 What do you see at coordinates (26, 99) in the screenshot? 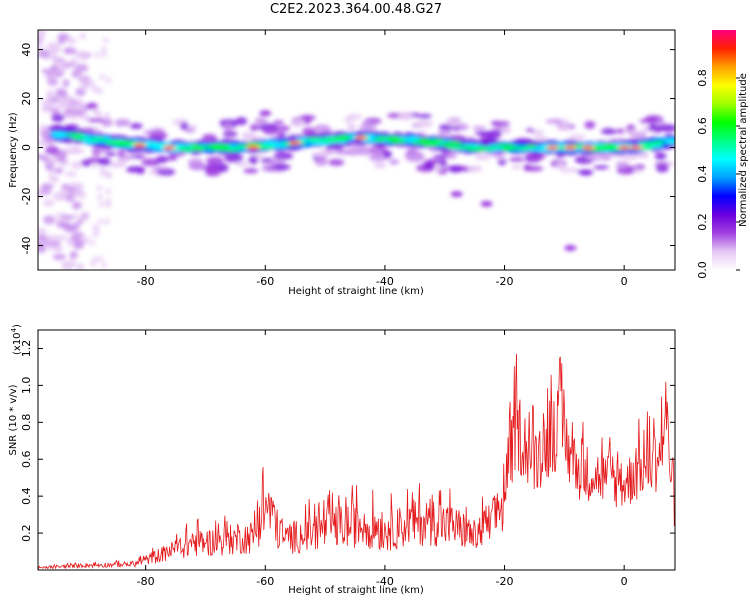
I see `spectrogram-y-tick-label: 20` at bounding box center [26, 99].